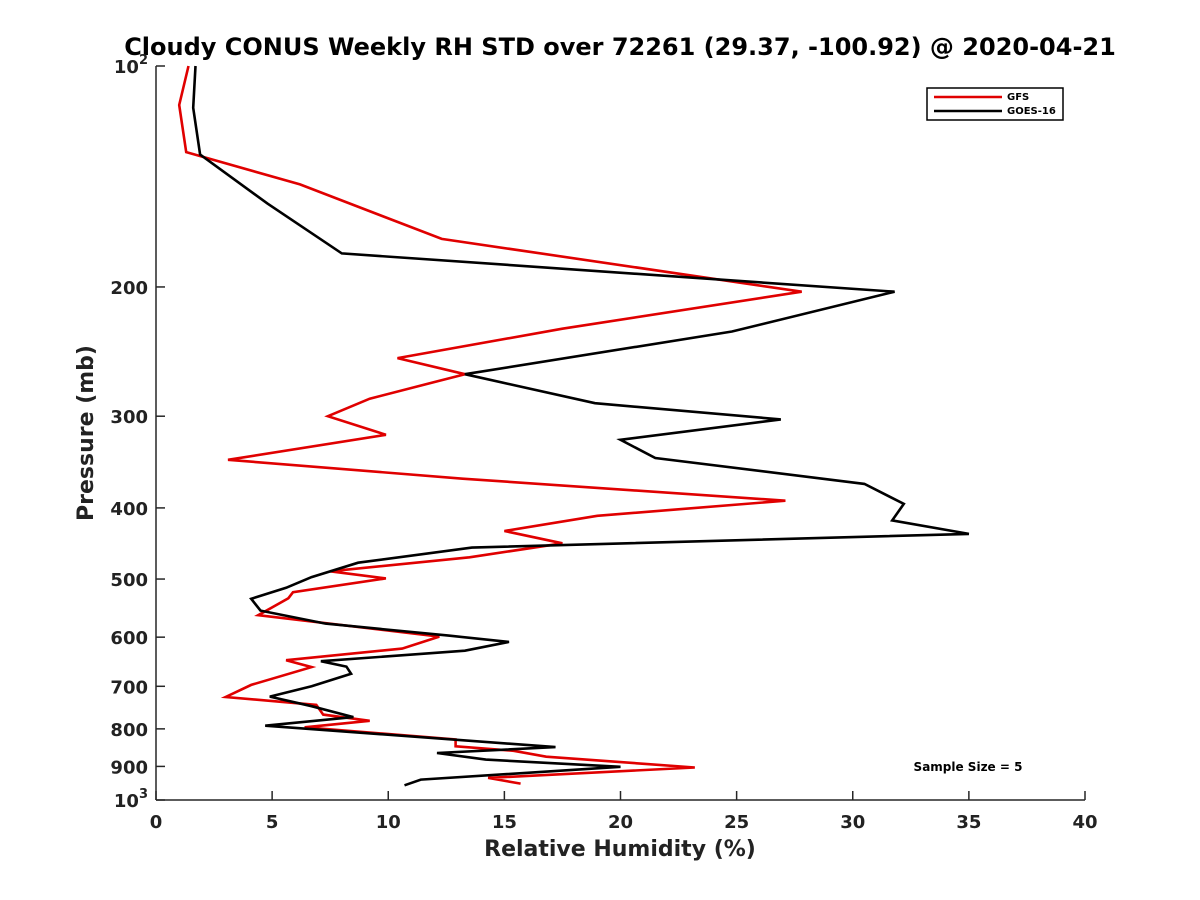  I want to click on y-tick-label: 900, so click(129, 767).